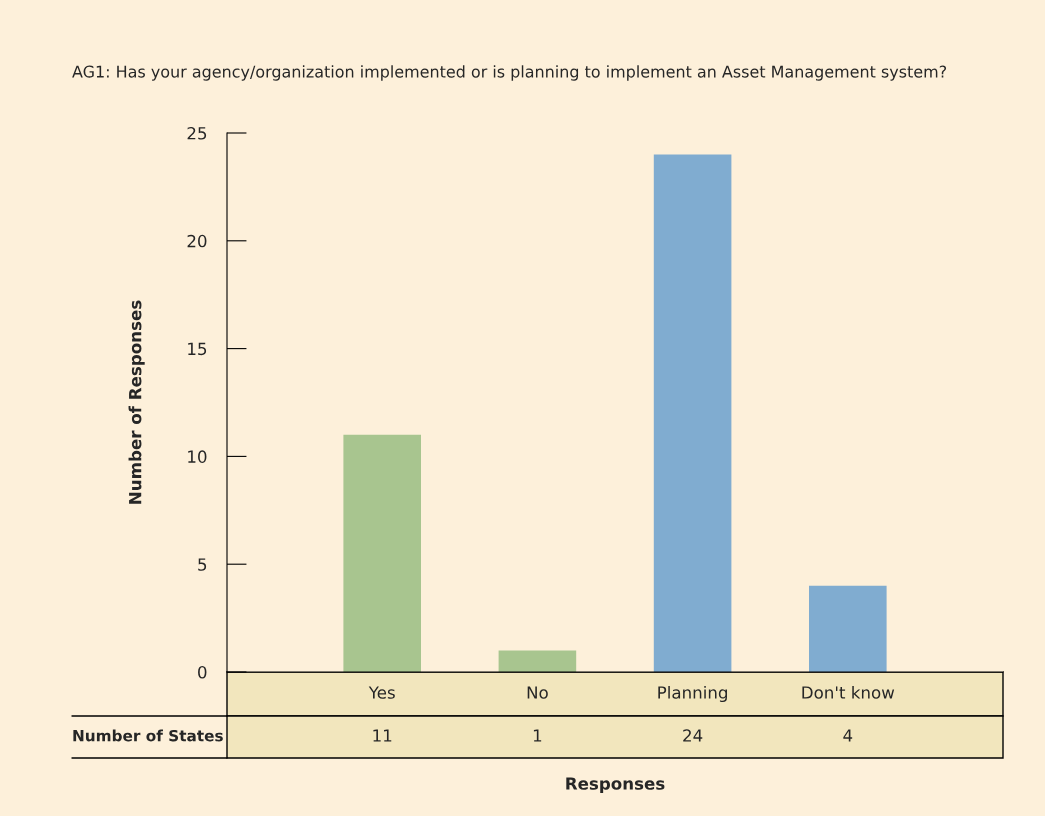 This screenshot has width=1045, height=816. I want to click on y-tick-label: 20, so click(197, 241).